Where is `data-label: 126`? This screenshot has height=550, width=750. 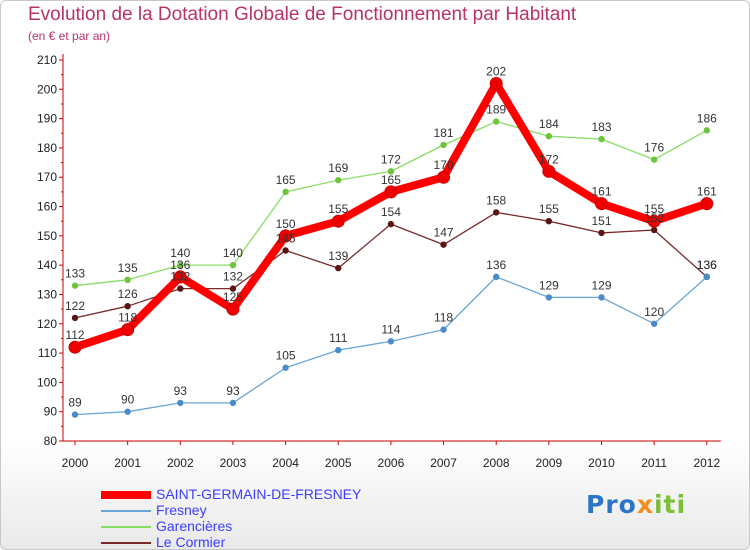 data-label: 126 is located at coordinates (128, 294).